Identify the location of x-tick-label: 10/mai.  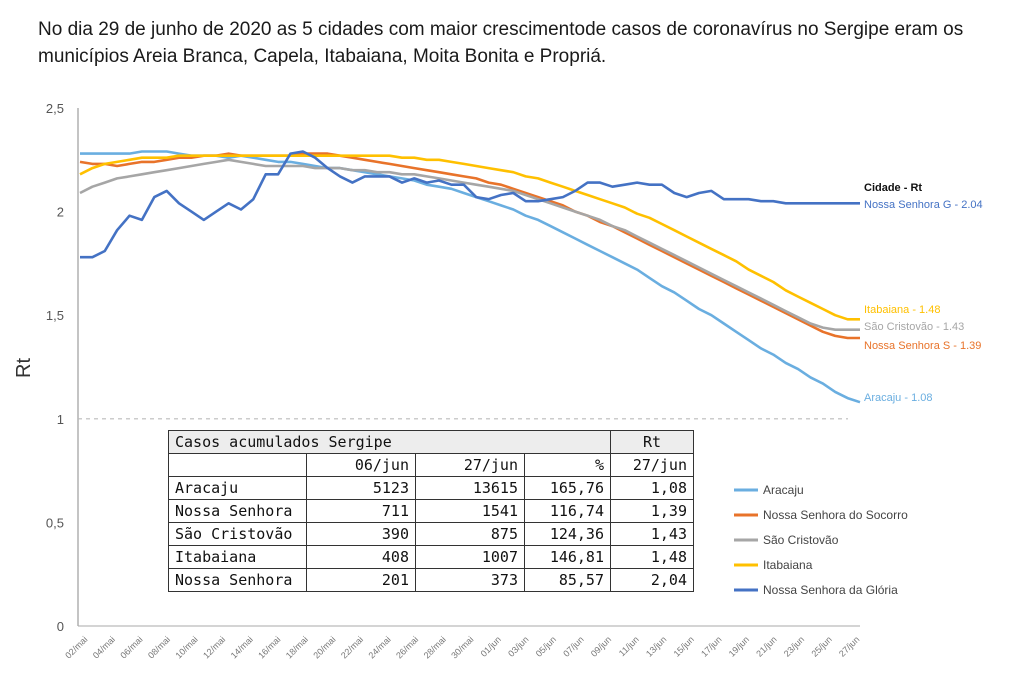
(187, 647).